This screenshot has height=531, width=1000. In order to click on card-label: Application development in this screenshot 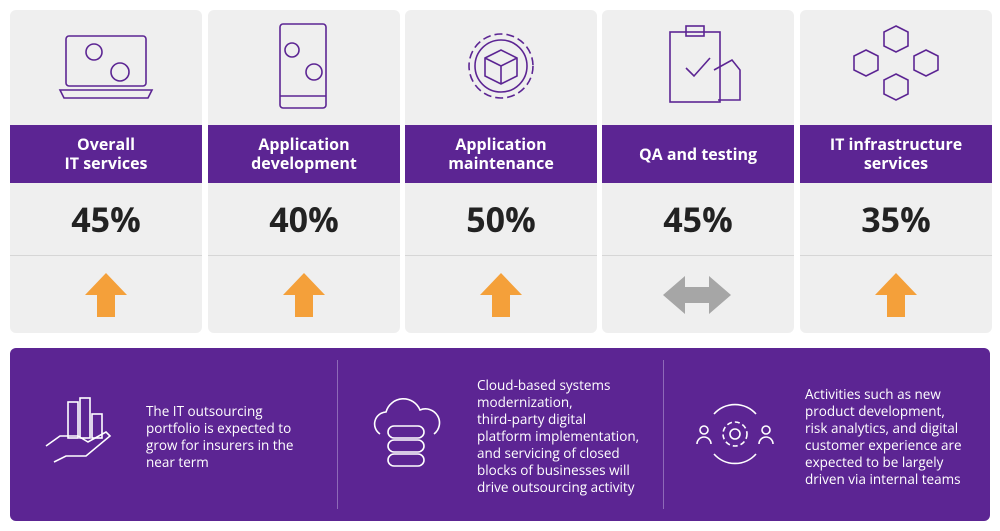, I will do `click(304, 154)`.